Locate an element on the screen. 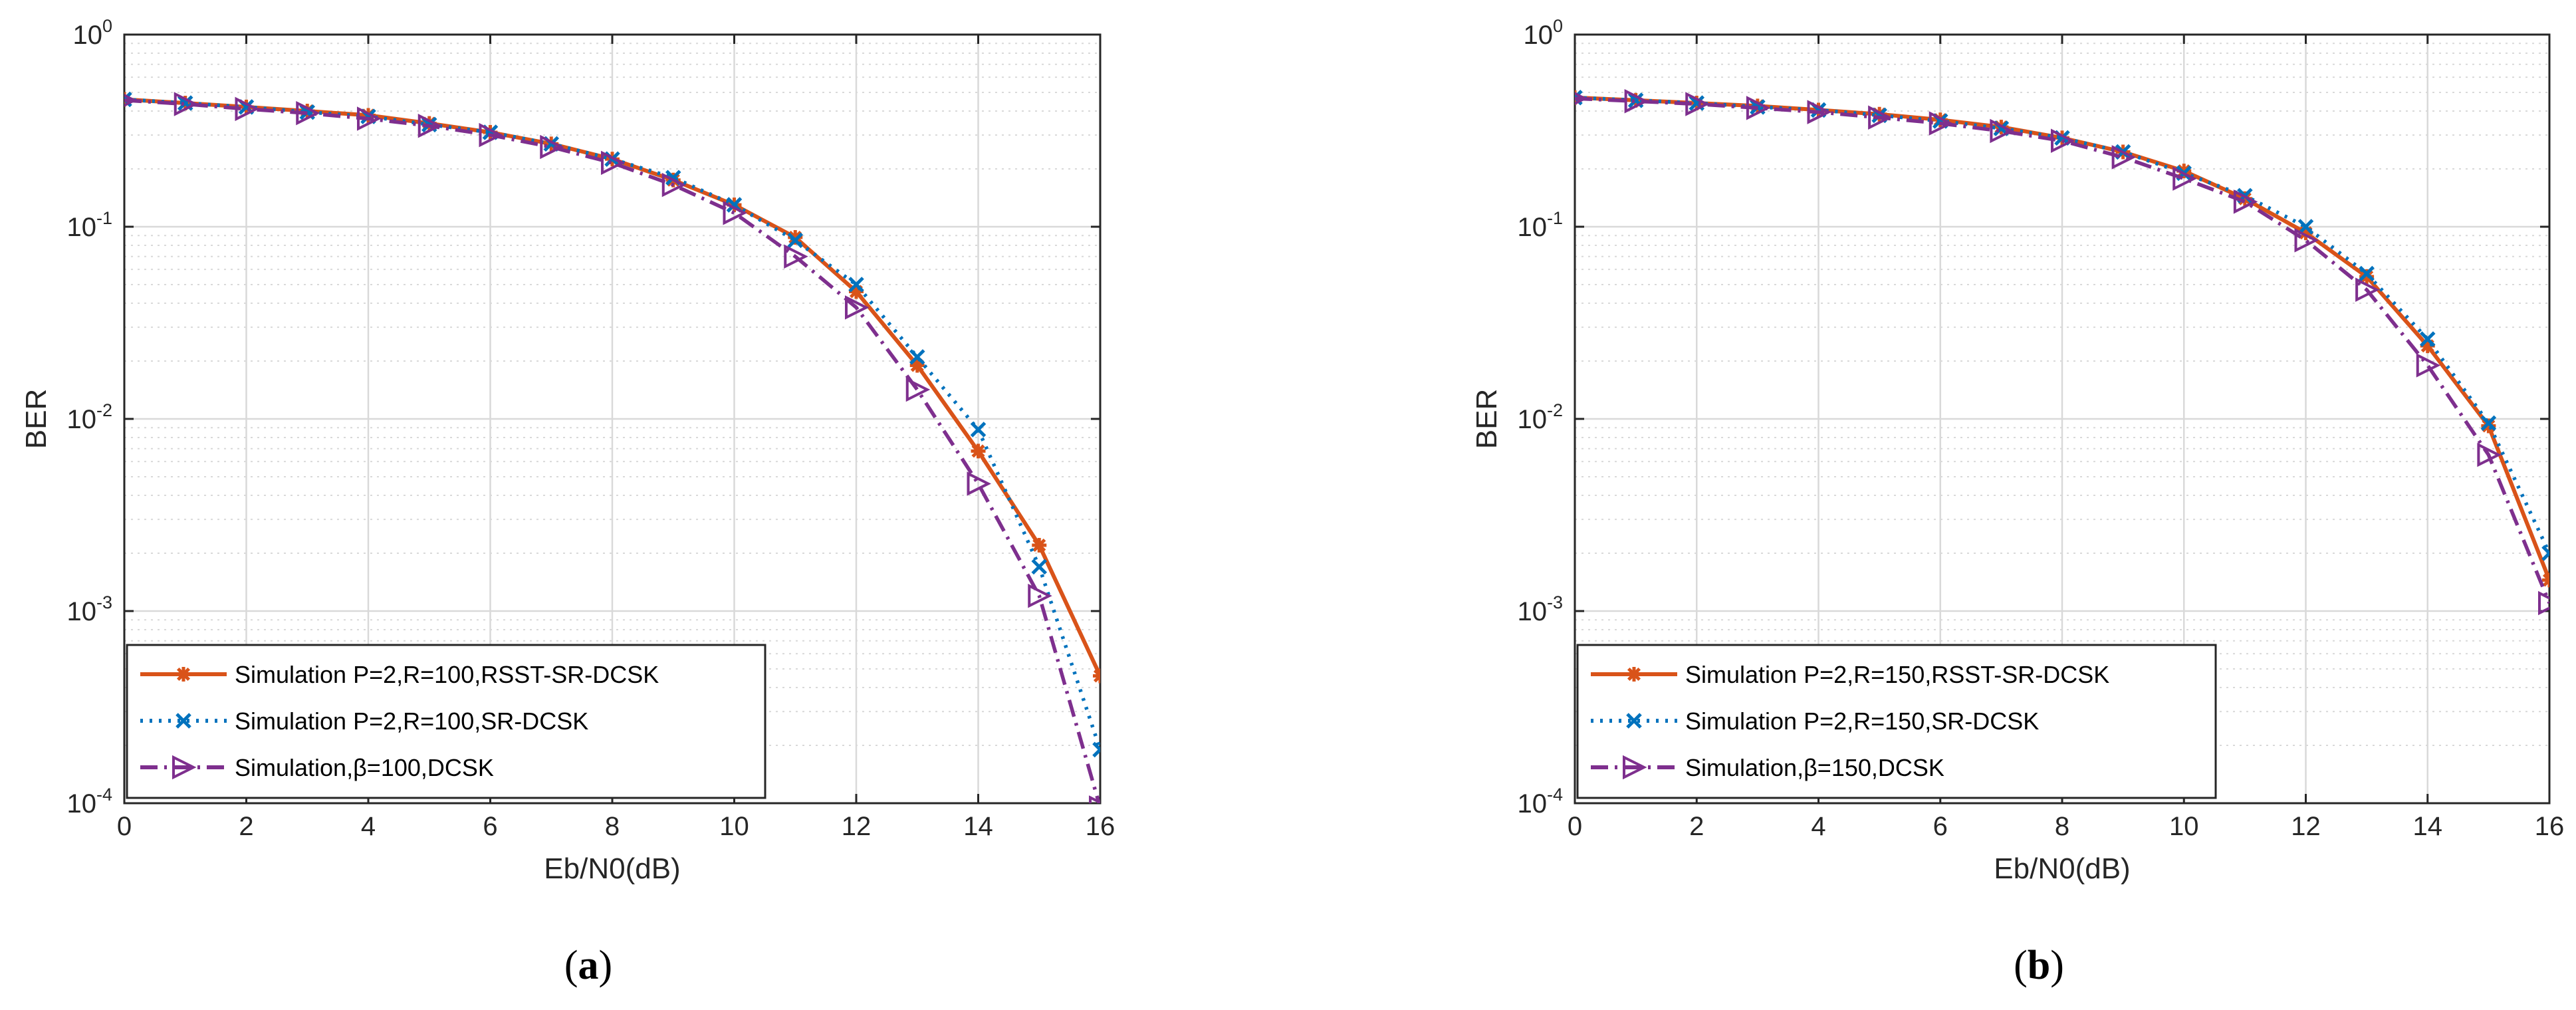 This screenshot has width=2576, height=1010. legend-label-dcsk: Simulation,β=100,DCSK is located at coordinates (364, 767).